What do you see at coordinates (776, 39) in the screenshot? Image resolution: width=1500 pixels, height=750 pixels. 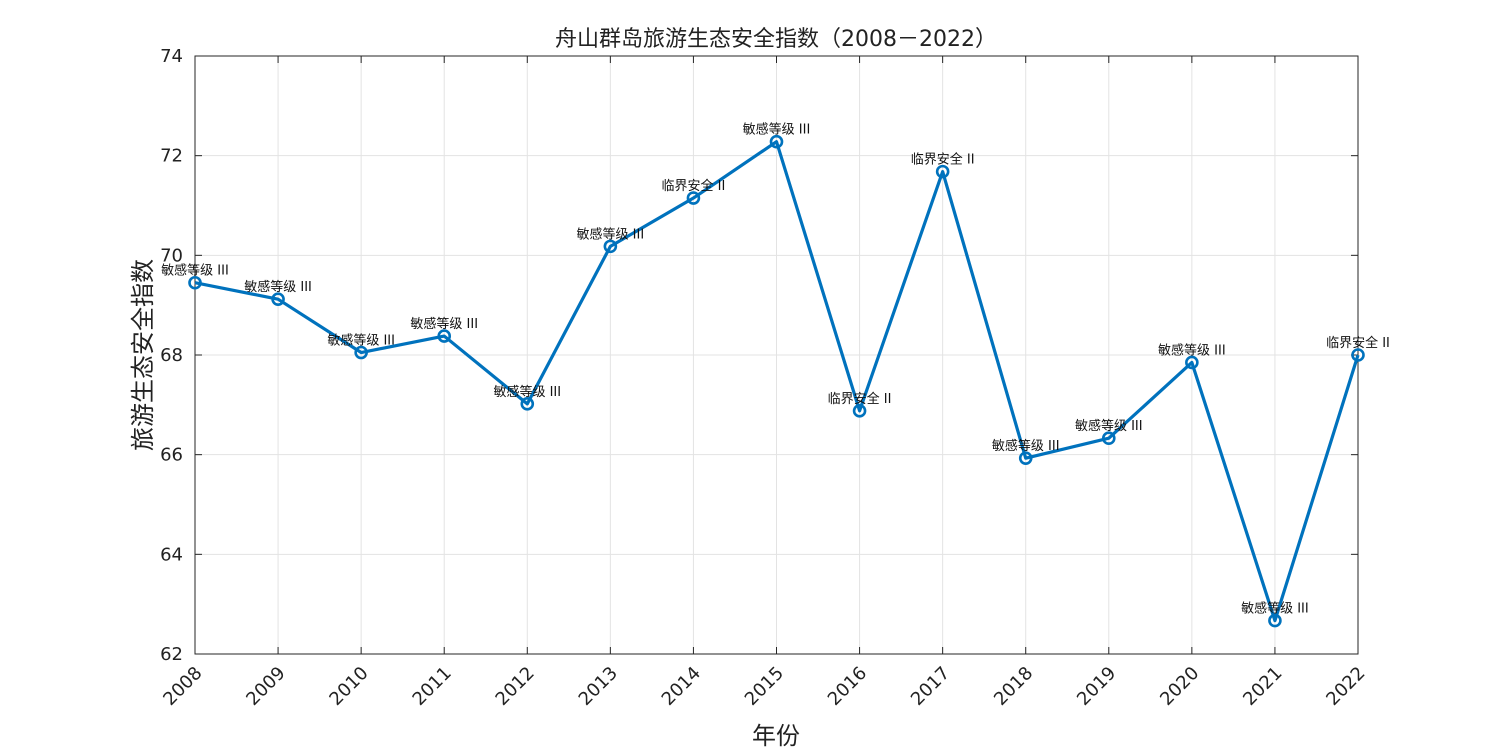 I see `chart-title: 舟山群岛旅游生态安全指数（2008－2022）` at bounding box center [776, 39].